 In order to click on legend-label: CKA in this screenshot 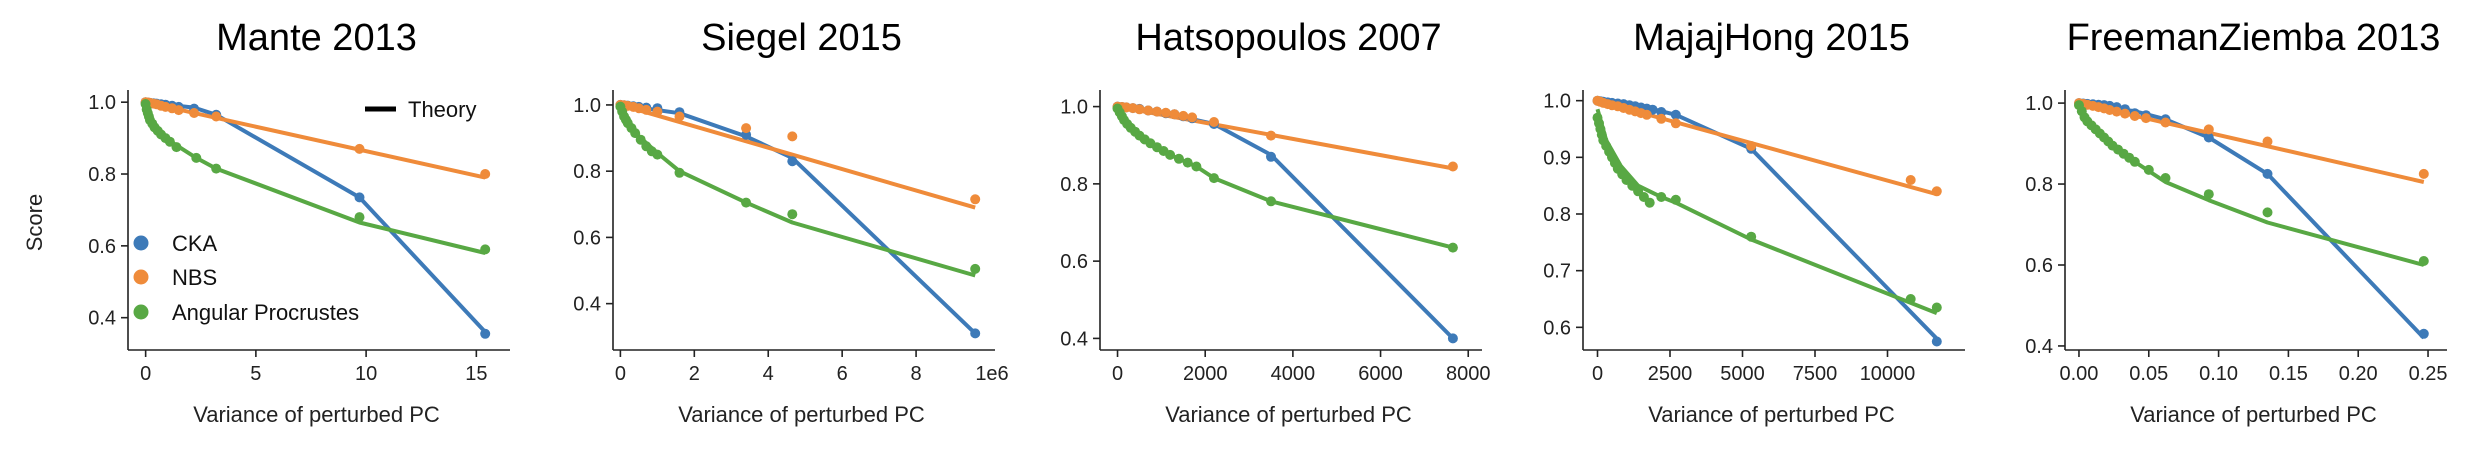, I will do `click(195, 243)`.